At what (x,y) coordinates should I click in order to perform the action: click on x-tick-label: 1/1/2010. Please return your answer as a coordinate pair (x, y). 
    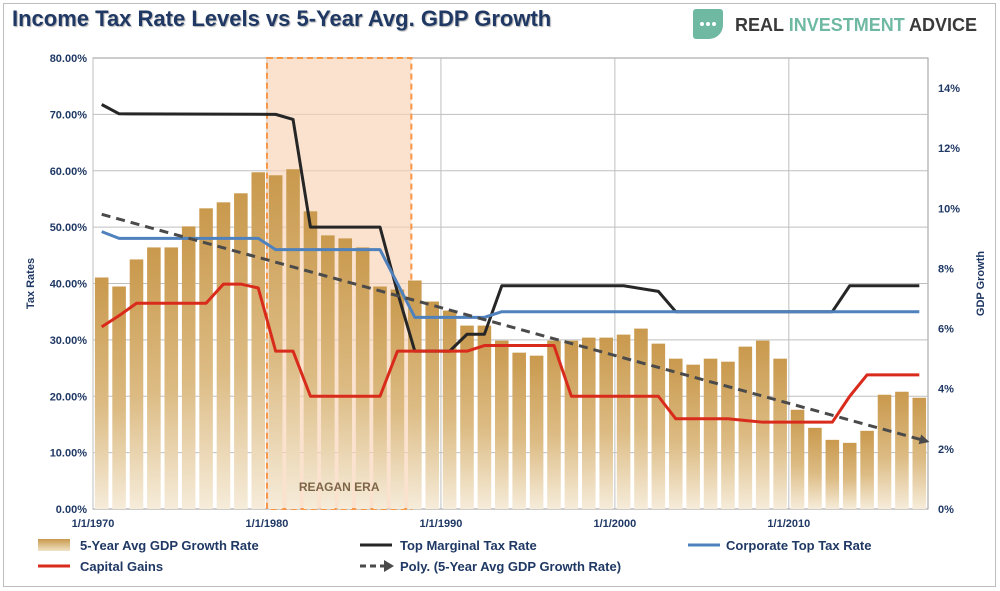
    Looking at the image, I should click on (788, 524).